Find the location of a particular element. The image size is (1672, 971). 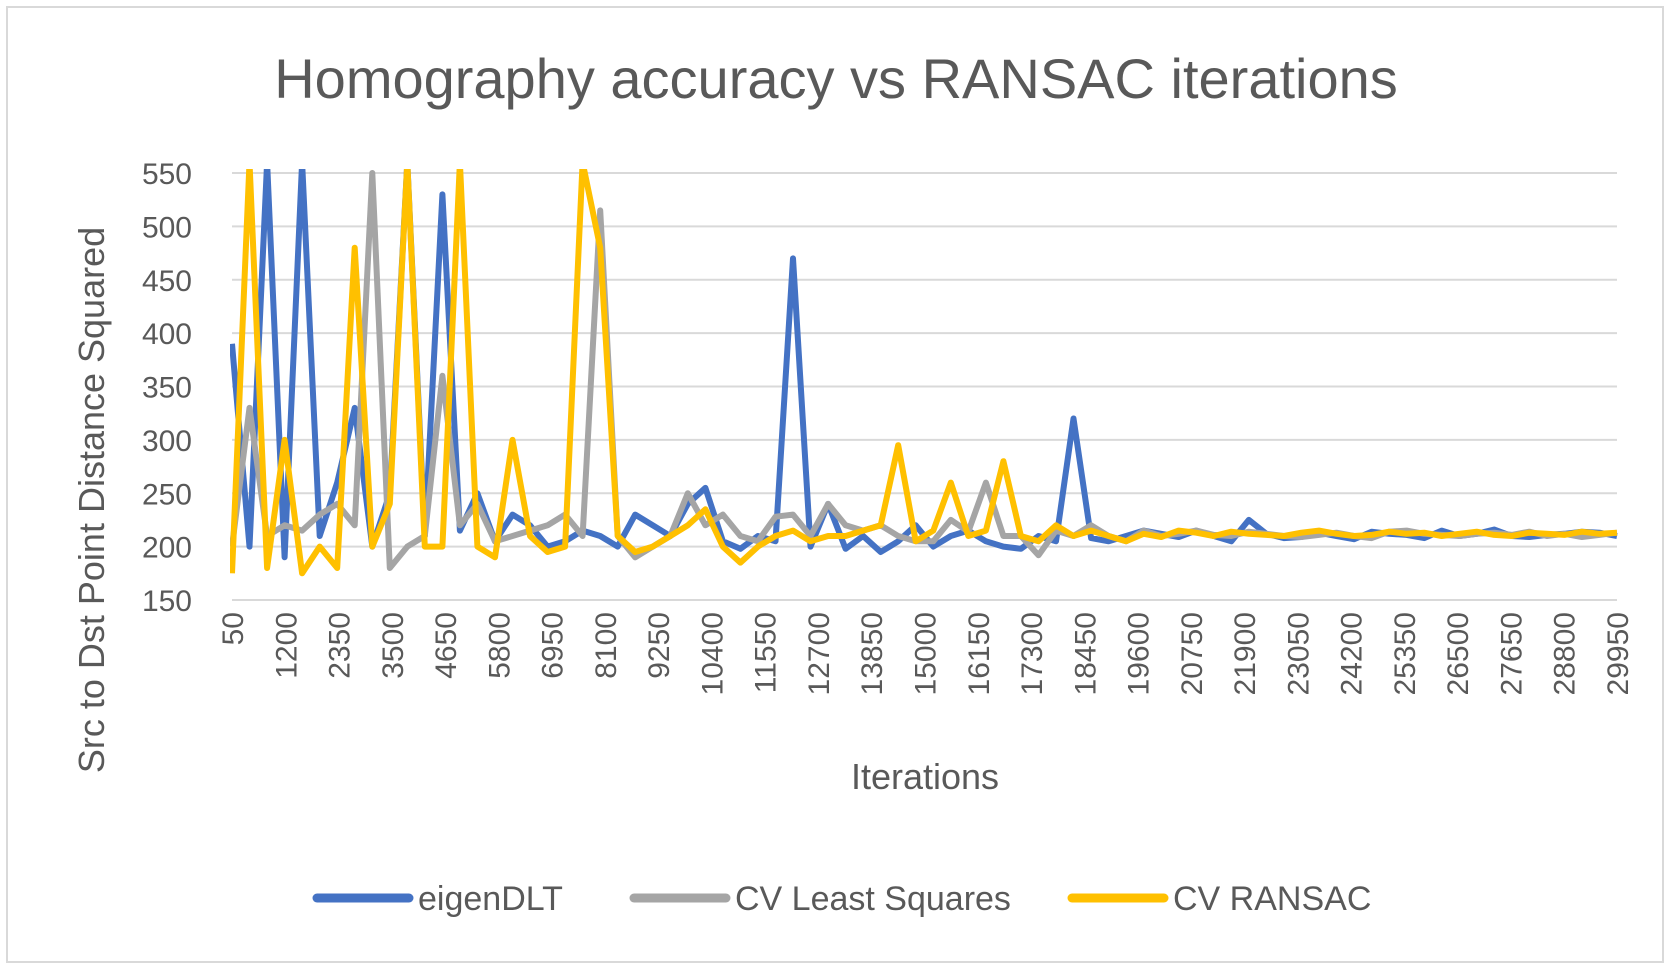

legend-label-1: CV Least Squares is located at coordinates (873, 899).